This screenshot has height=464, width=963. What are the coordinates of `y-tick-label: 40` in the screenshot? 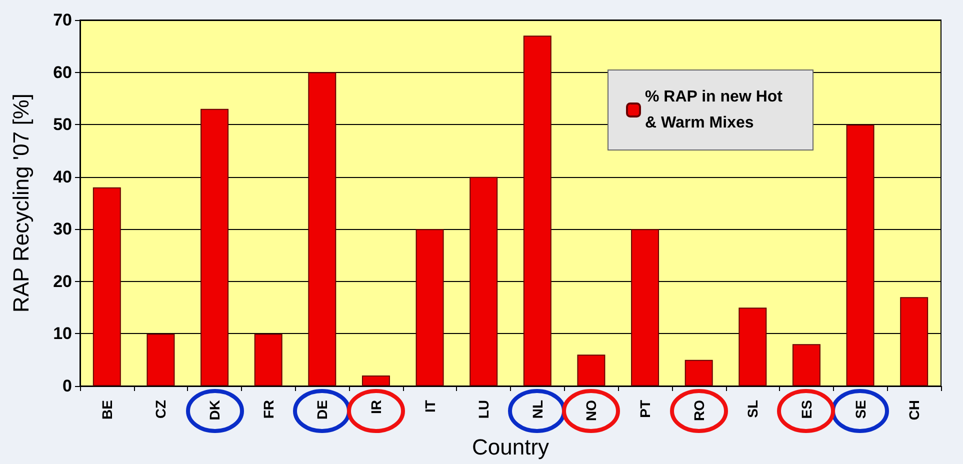 It's located at (62, 176).